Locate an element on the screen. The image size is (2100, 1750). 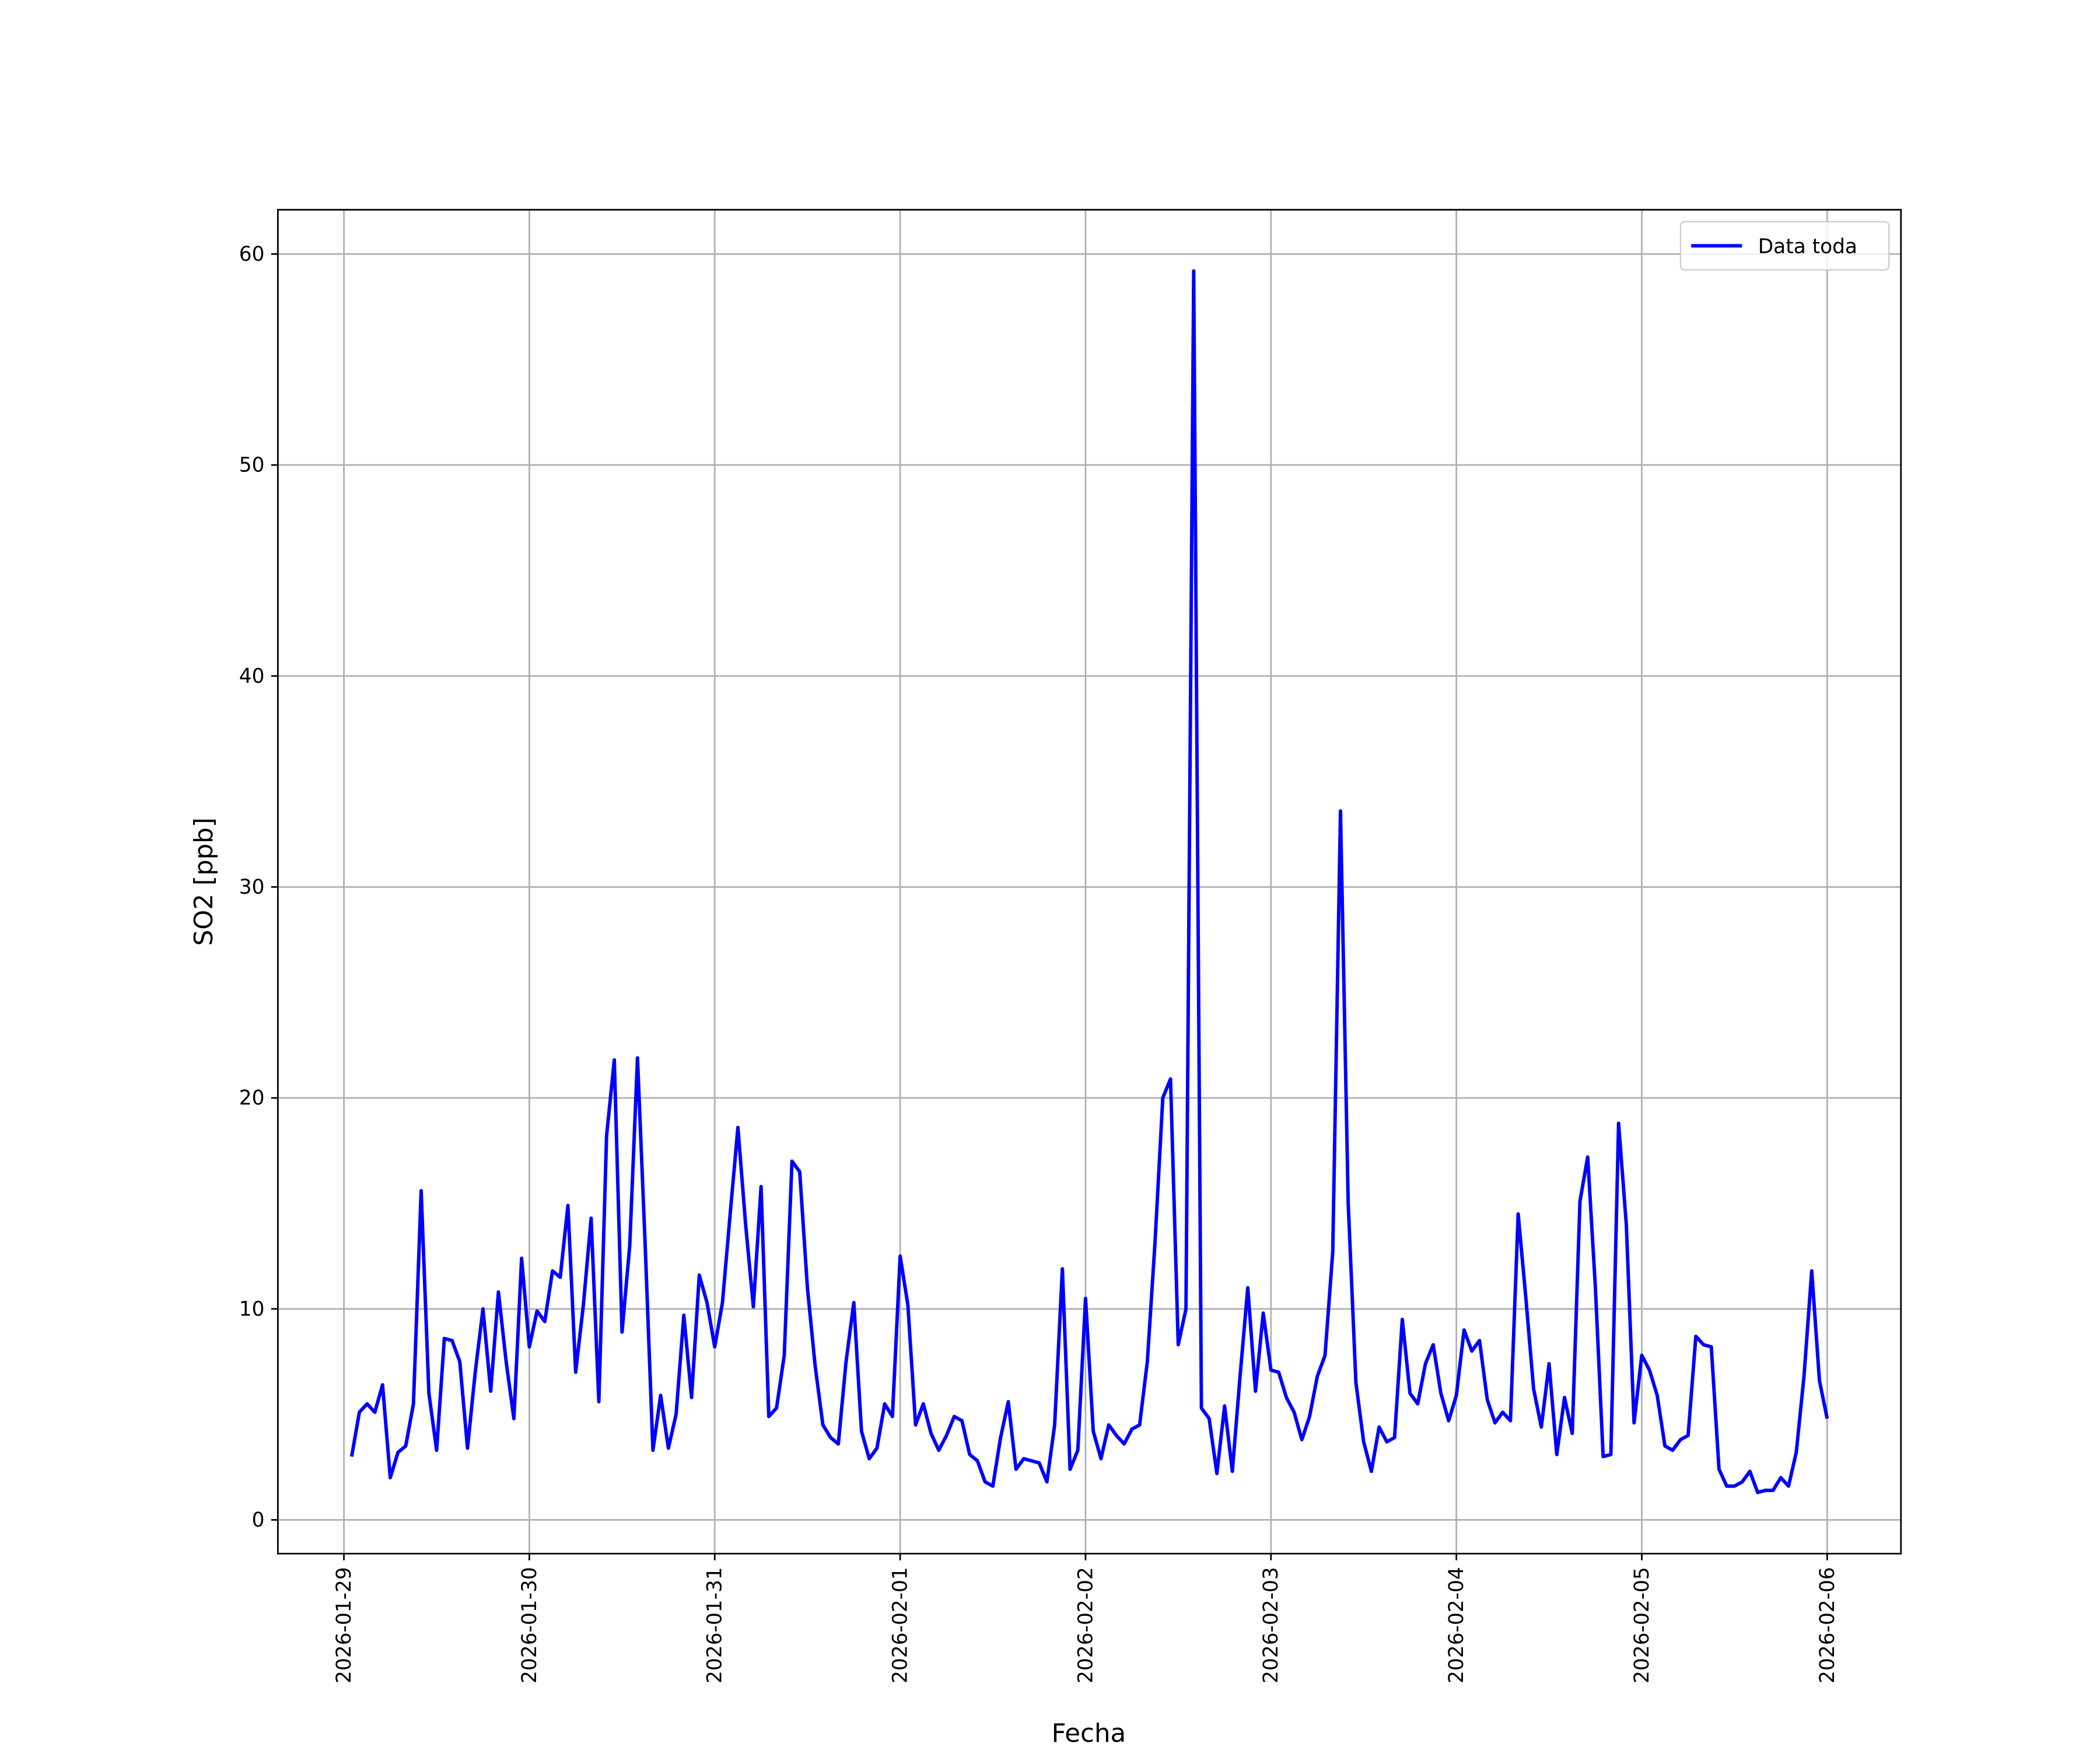
x-axis-label: Fecha is located at coordinates (1089, 1733).